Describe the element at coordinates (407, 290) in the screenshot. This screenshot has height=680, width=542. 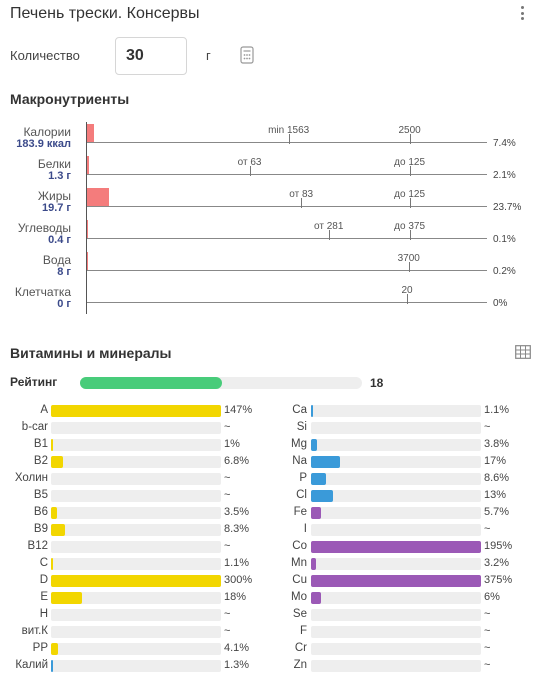
I see `macro-tick-label: 20` at that location.